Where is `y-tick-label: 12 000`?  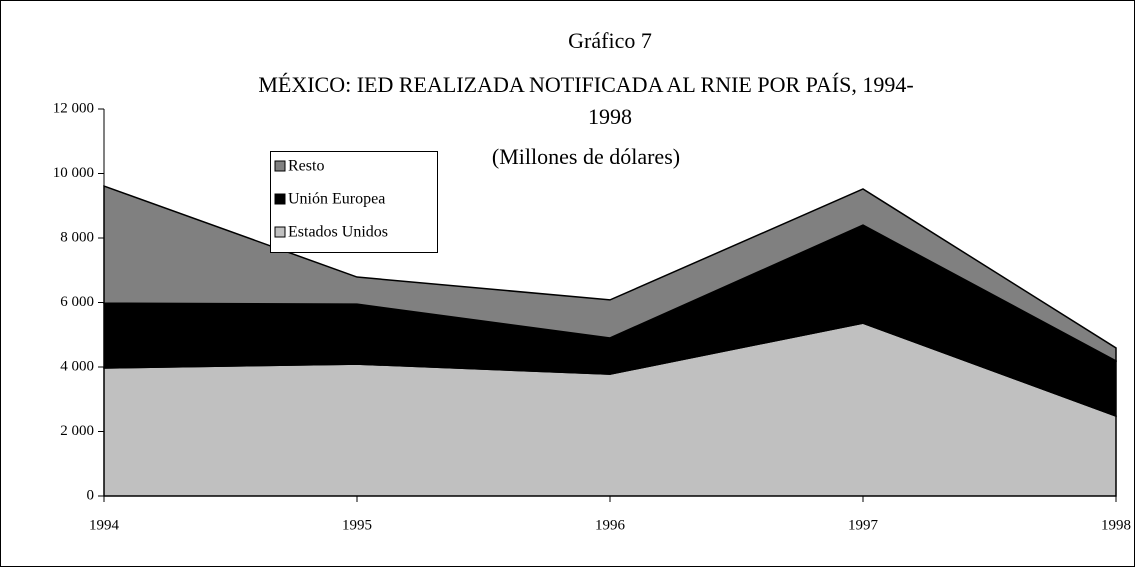
y-tick-label: 12 000 is located at coordinates (73, 108).